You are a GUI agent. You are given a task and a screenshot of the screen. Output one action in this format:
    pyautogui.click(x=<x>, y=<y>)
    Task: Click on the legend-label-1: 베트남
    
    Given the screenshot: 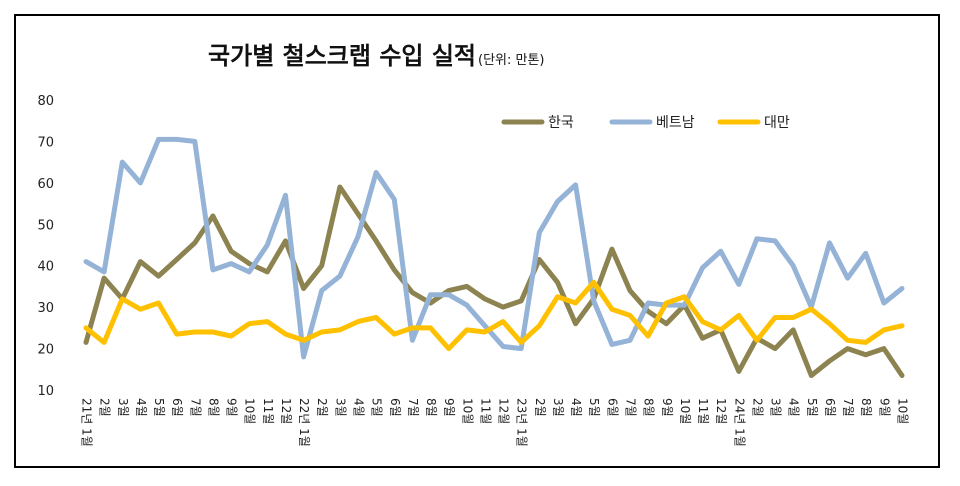 What is the action you would take?
    pyautogui.click(x=675, y=123)
    